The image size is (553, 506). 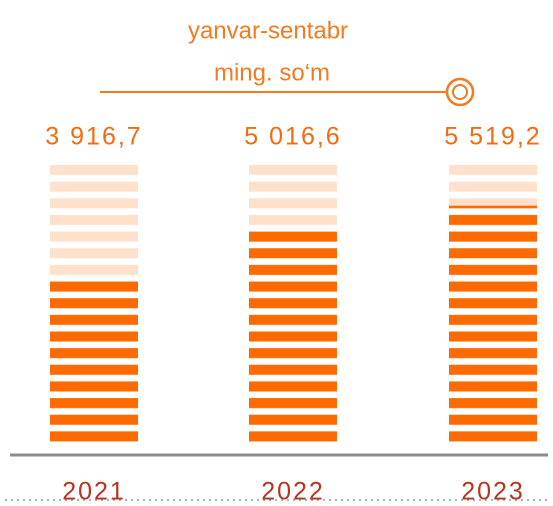 I want to click on x-tick-label: 2023, so click(x=493, y=492).